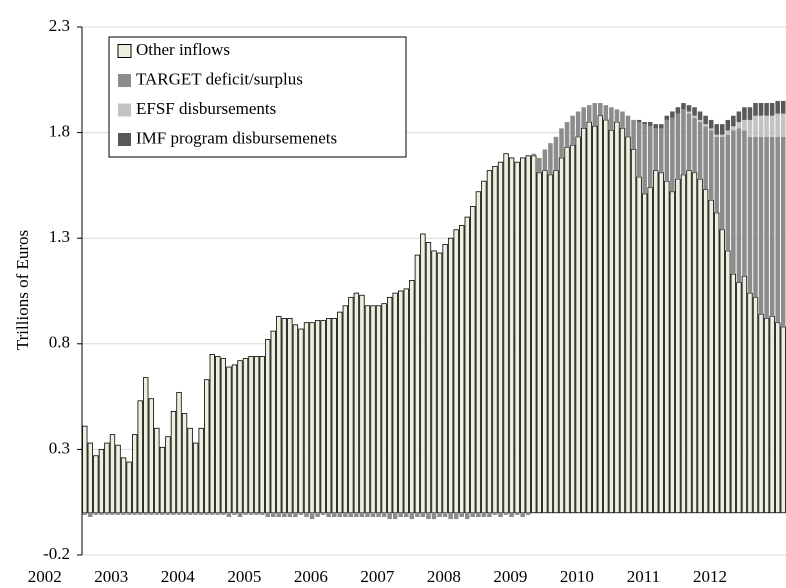 This screenshot has width=786, height=588. I want to click on y-tick-label: 1.3, so click(59, 236).